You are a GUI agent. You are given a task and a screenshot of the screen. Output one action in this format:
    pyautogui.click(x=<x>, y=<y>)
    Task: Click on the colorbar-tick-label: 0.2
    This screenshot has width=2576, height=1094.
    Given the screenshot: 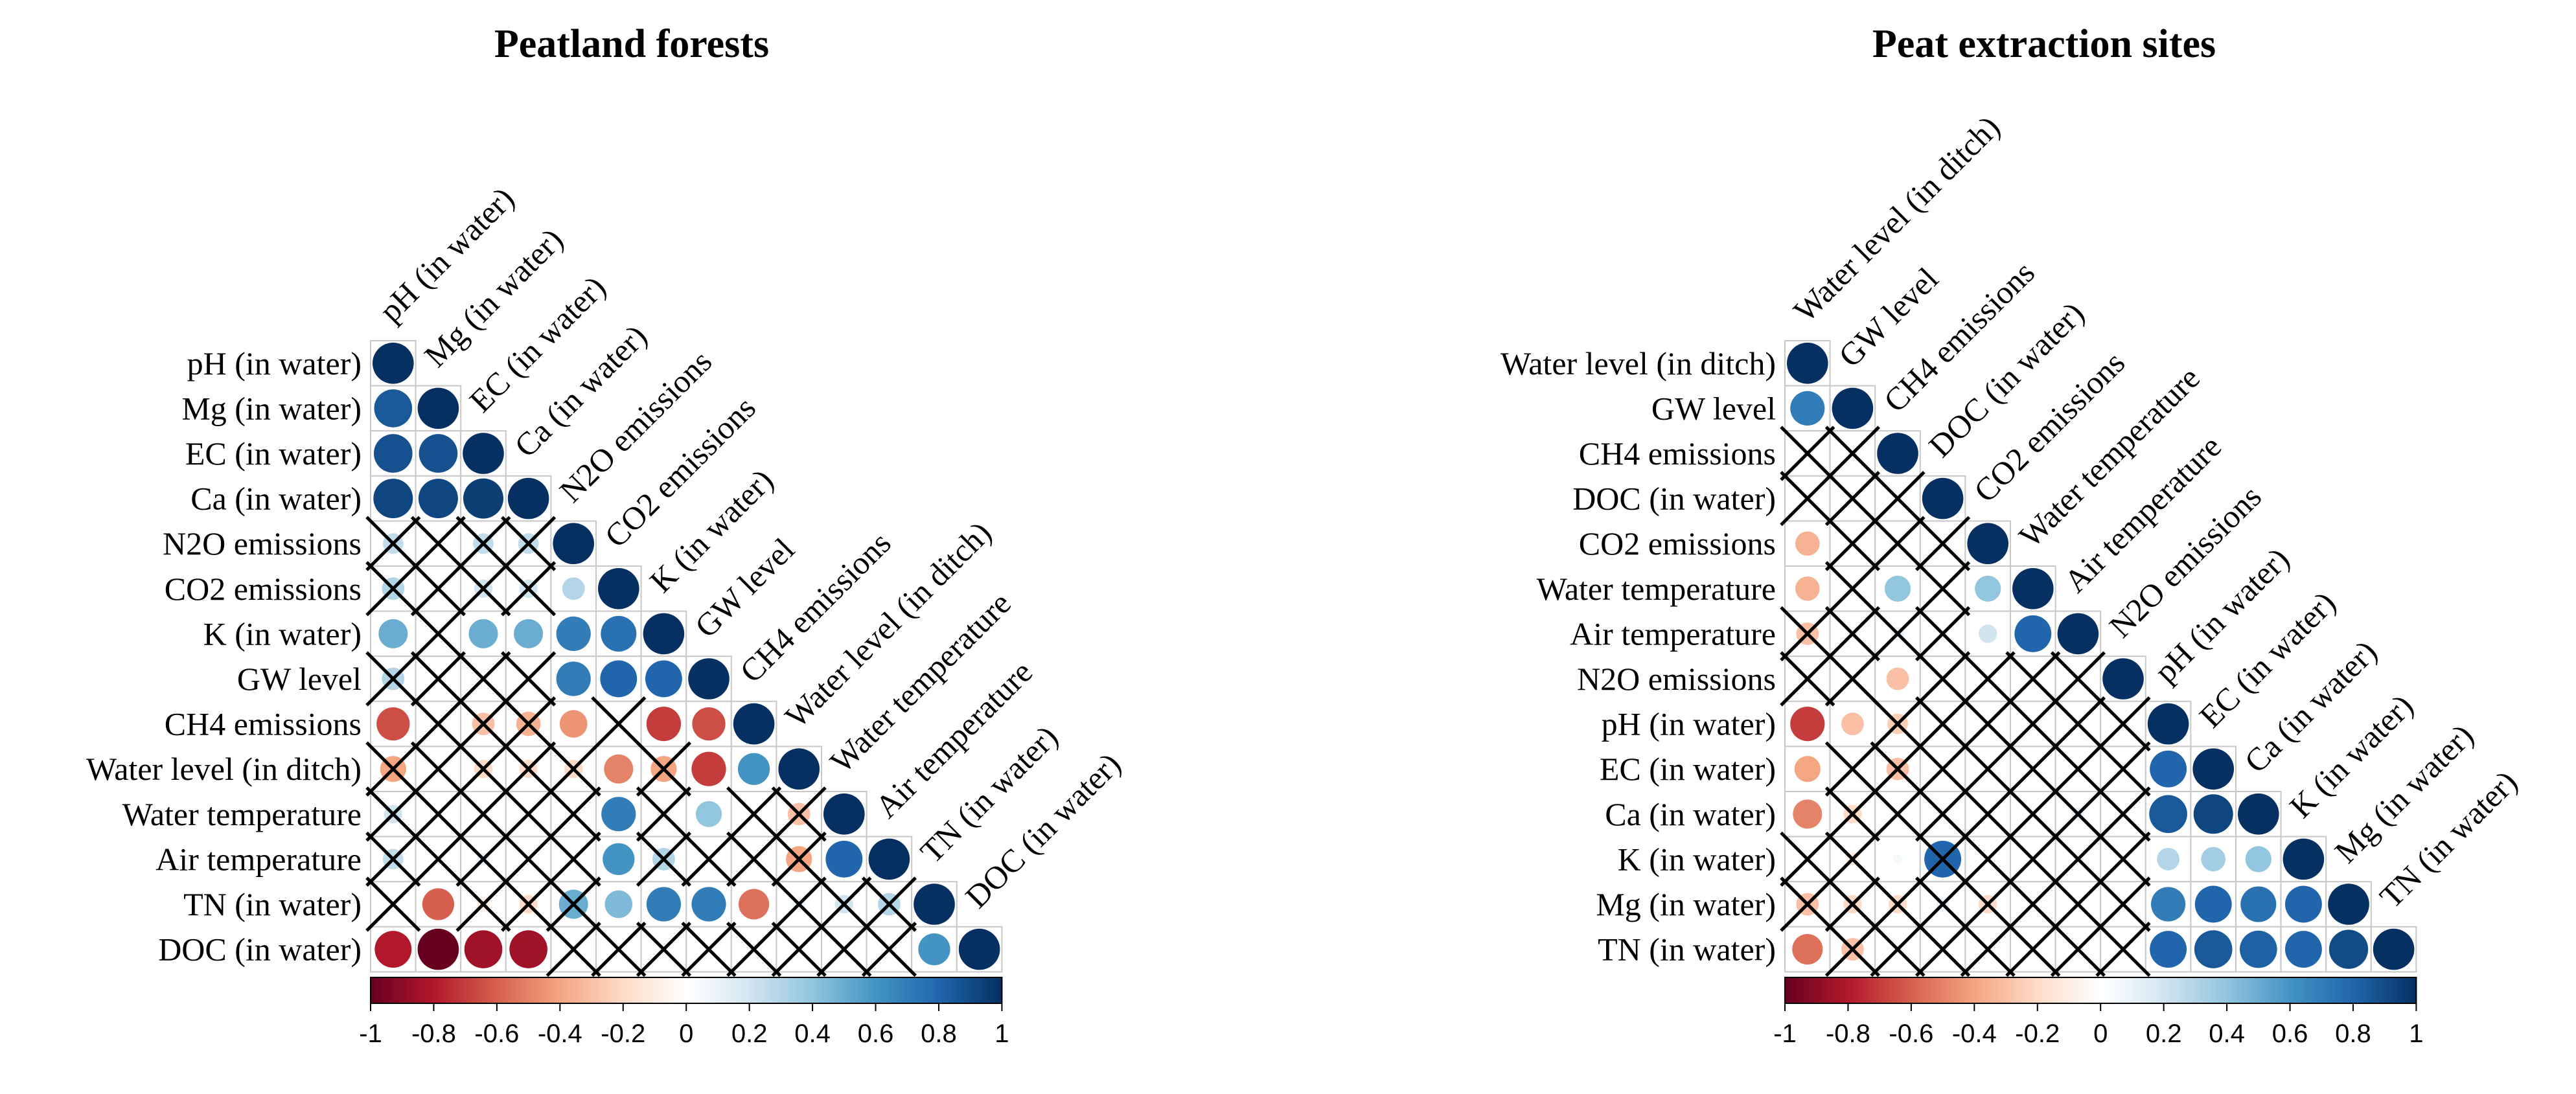 What is the action you would take?
    pyautogui.click(x=749, y=1034)
    